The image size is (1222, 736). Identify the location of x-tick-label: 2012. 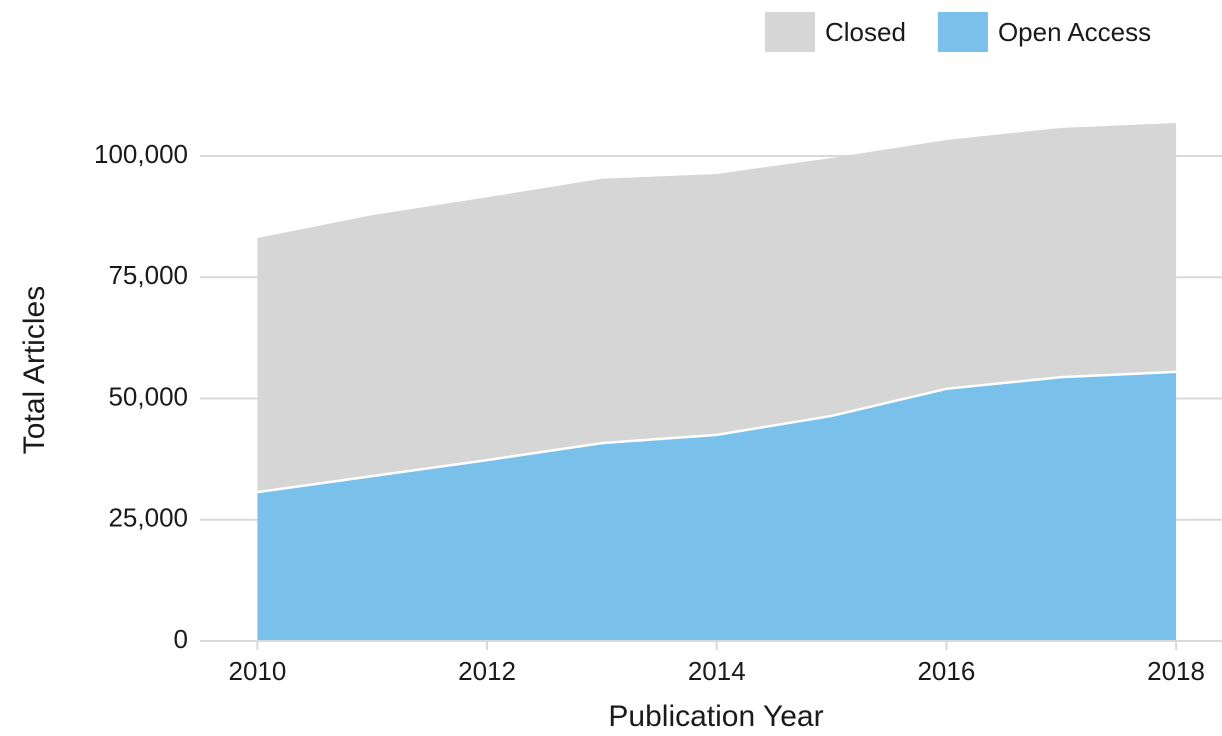
(487, 671).